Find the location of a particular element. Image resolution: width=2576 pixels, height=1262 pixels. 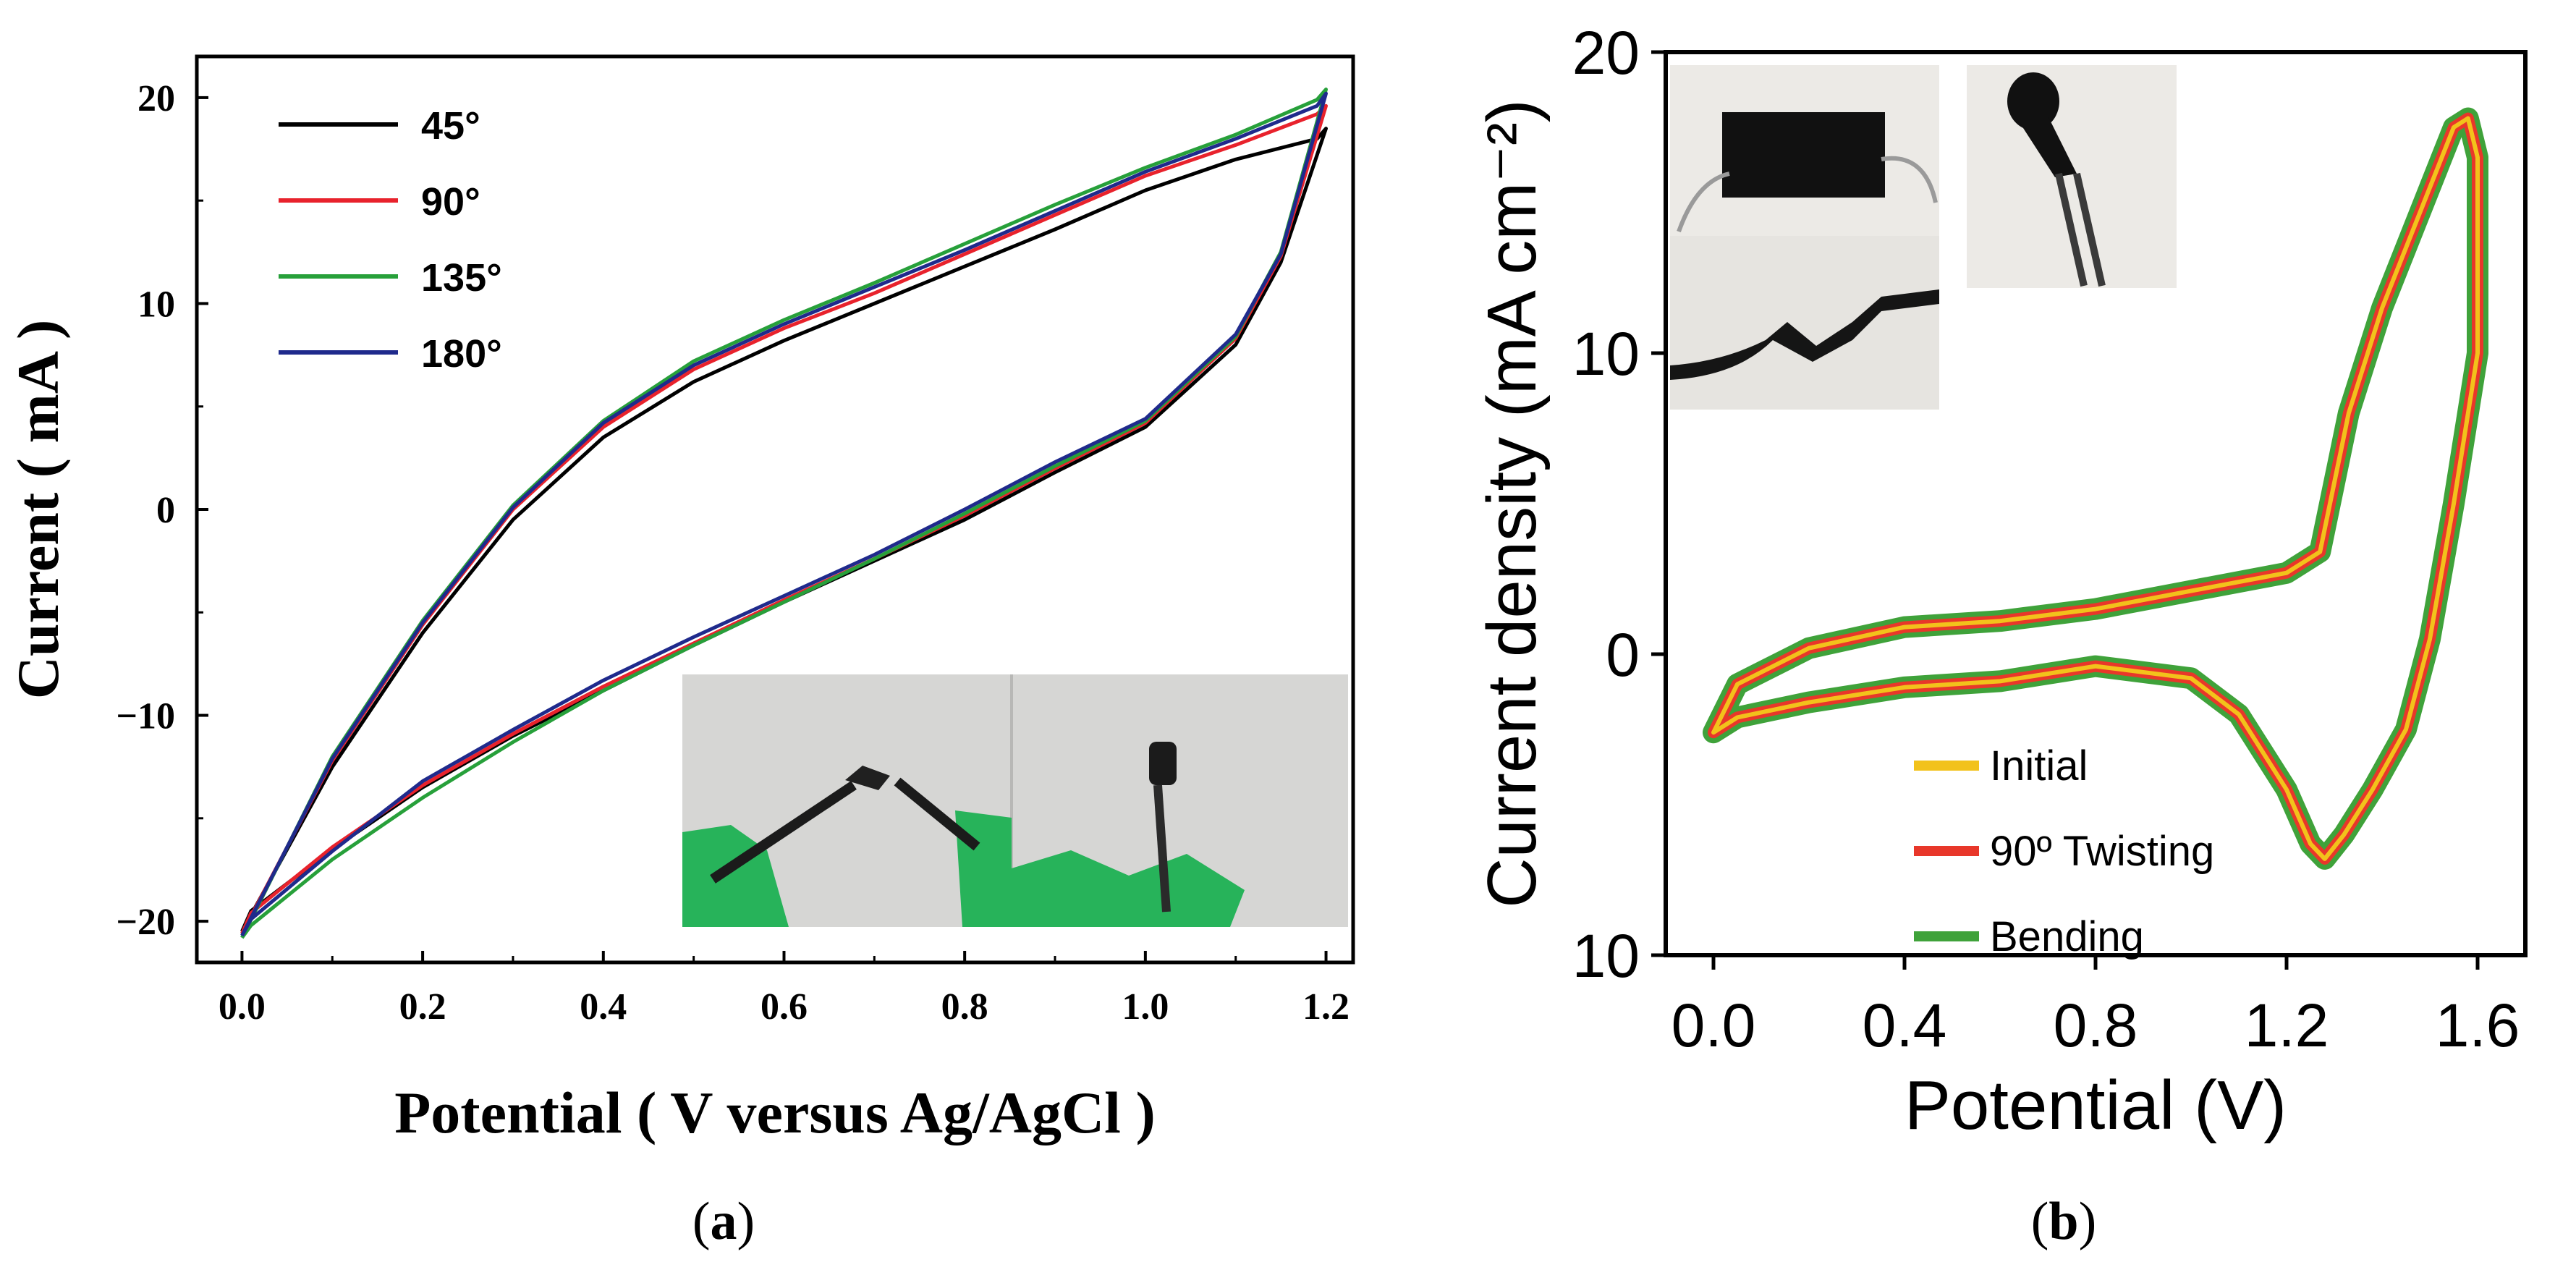

panel-b-y-tick-label: 0 is located at coordinates (1623, 655).